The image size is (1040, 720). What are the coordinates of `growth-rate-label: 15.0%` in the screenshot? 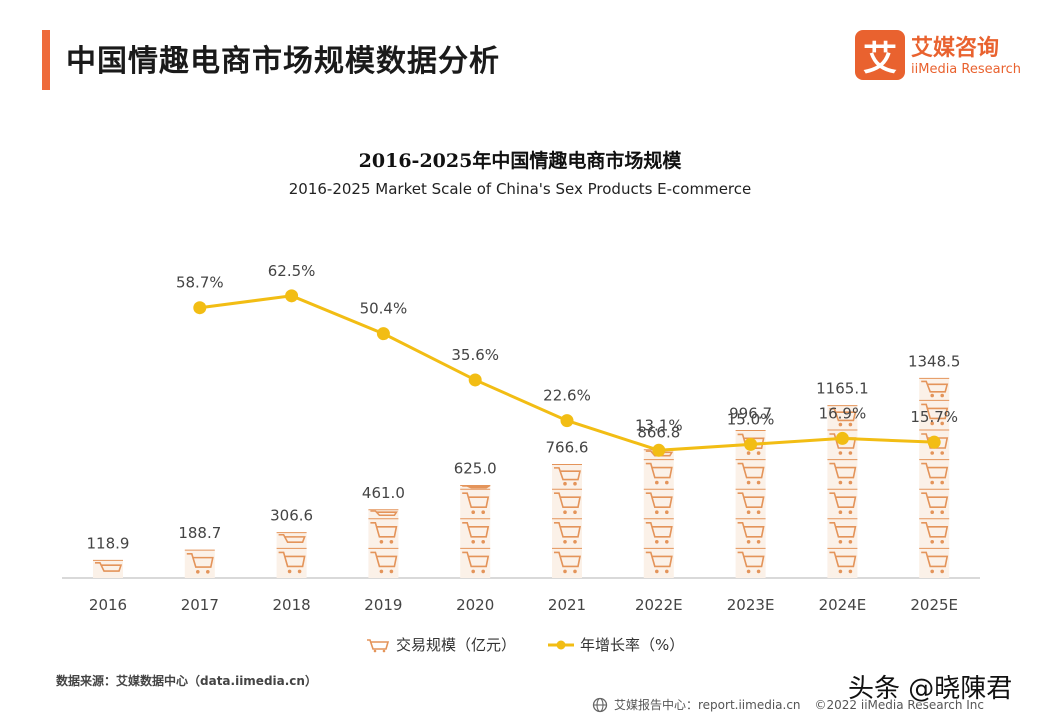 It's located at (751, 419).